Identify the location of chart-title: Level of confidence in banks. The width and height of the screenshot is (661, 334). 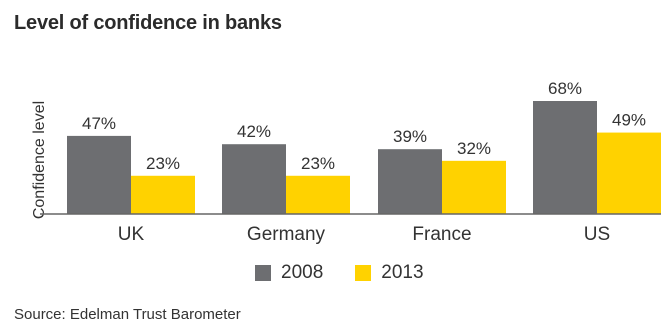
(148, 23).